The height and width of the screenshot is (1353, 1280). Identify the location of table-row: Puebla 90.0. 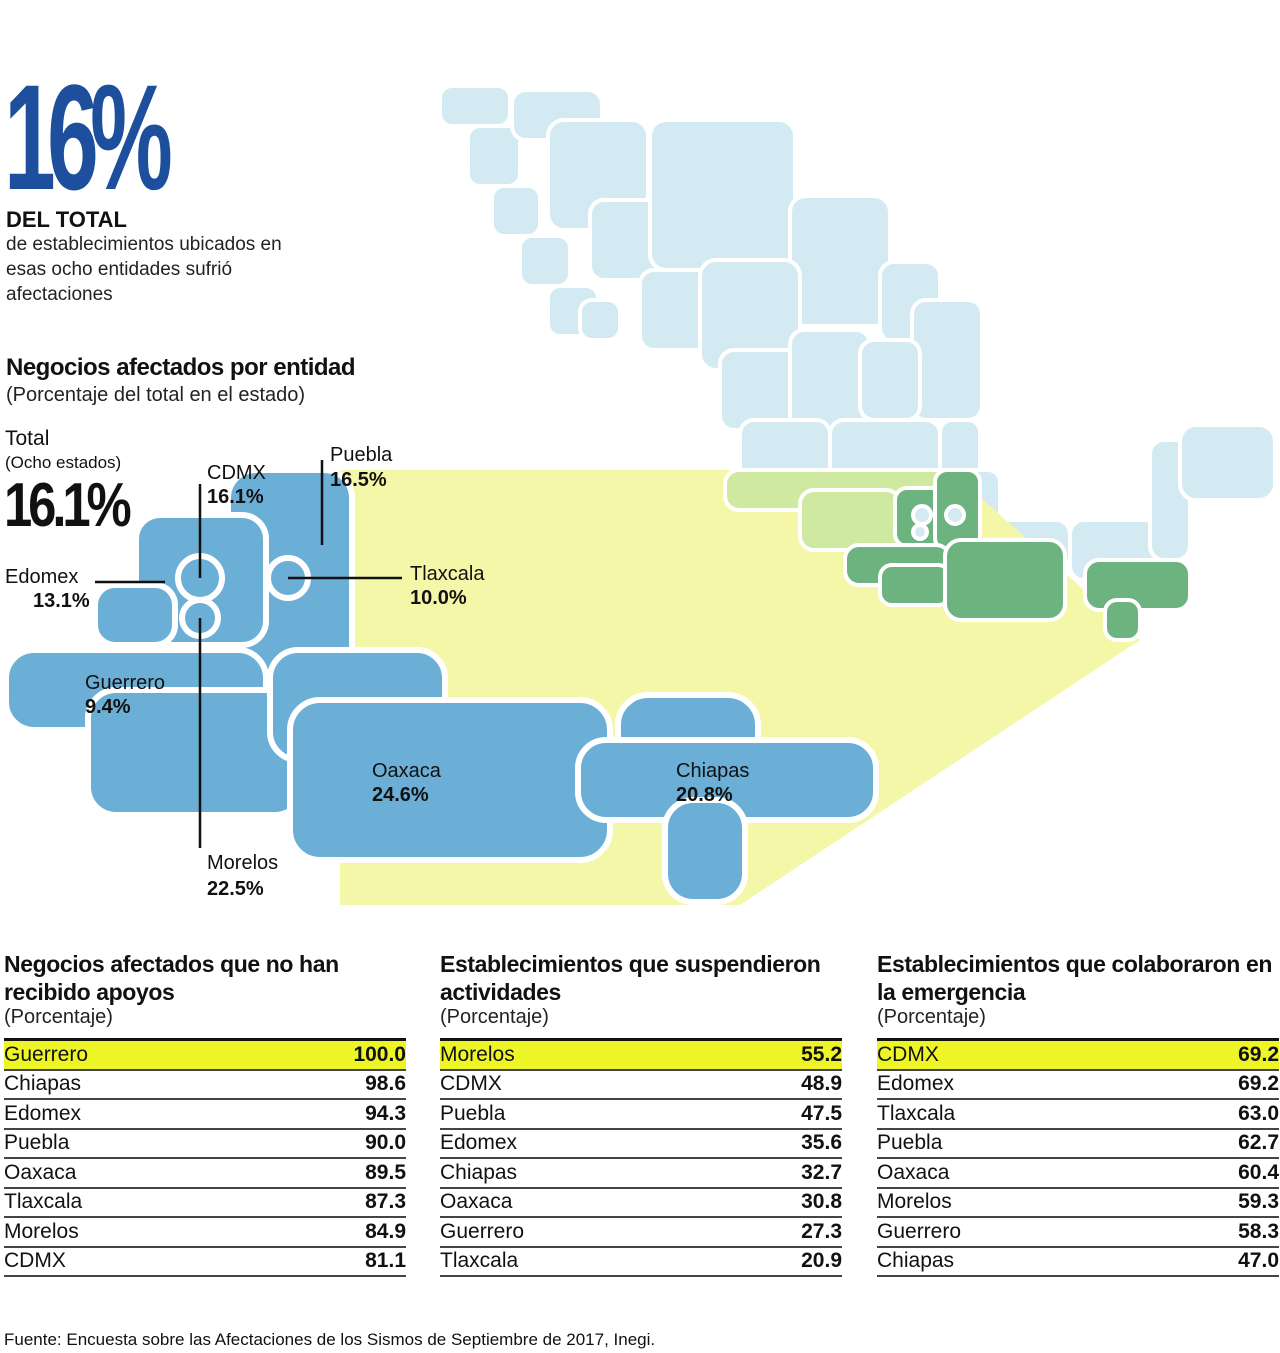
(205, 1144).